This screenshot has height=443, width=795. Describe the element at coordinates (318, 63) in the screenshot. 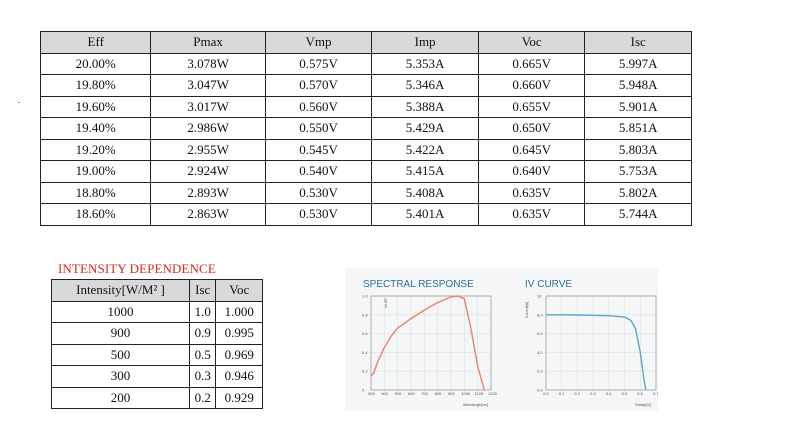

I see `vmp-cell: 0.575V` at that location.